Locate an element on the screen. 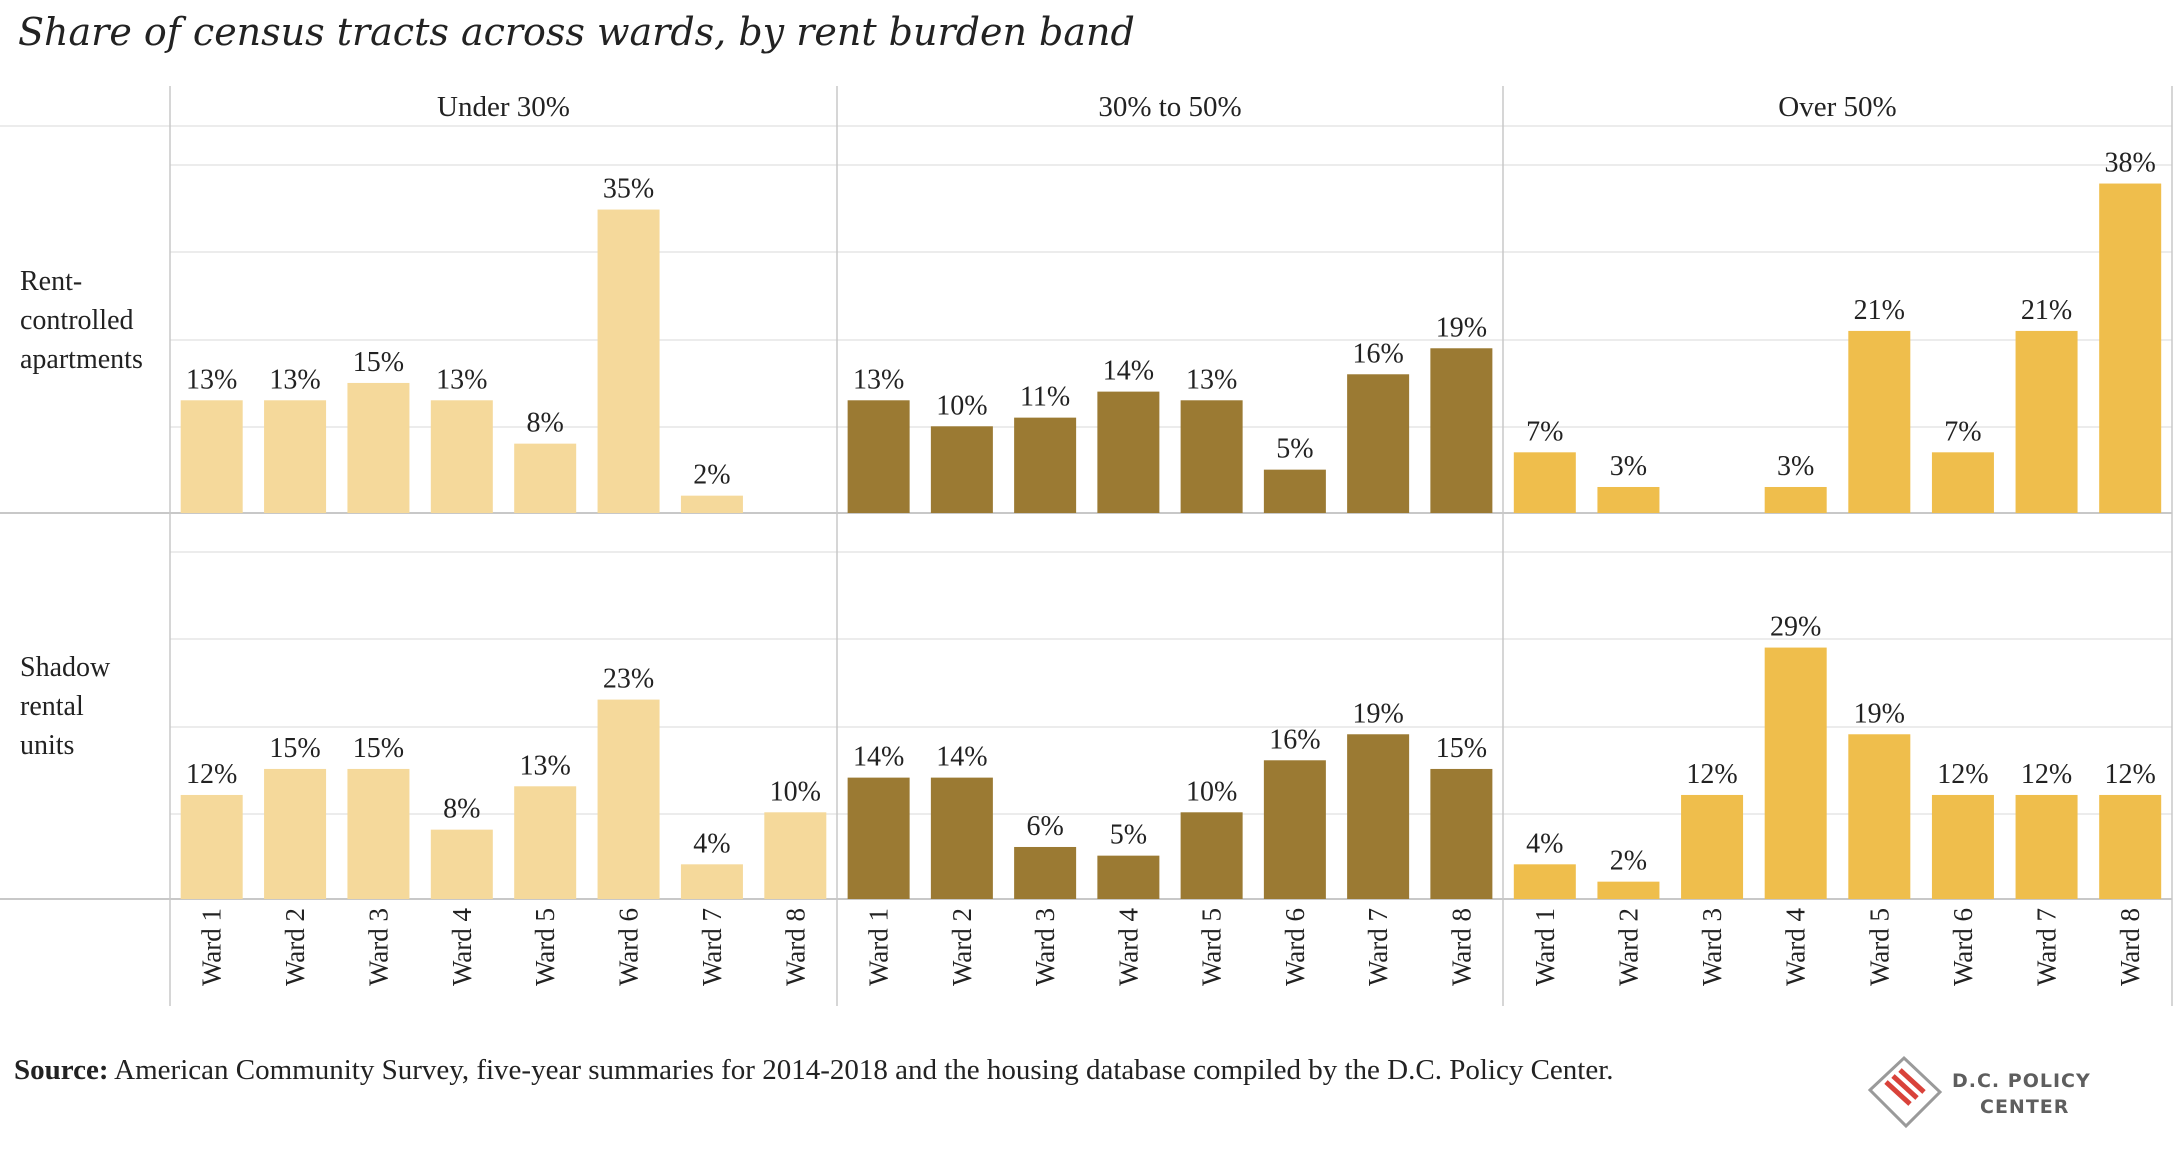 This screenshot has width=2182, height=1166. facet-header: Over 50% is located at coordinates (1837, 107).